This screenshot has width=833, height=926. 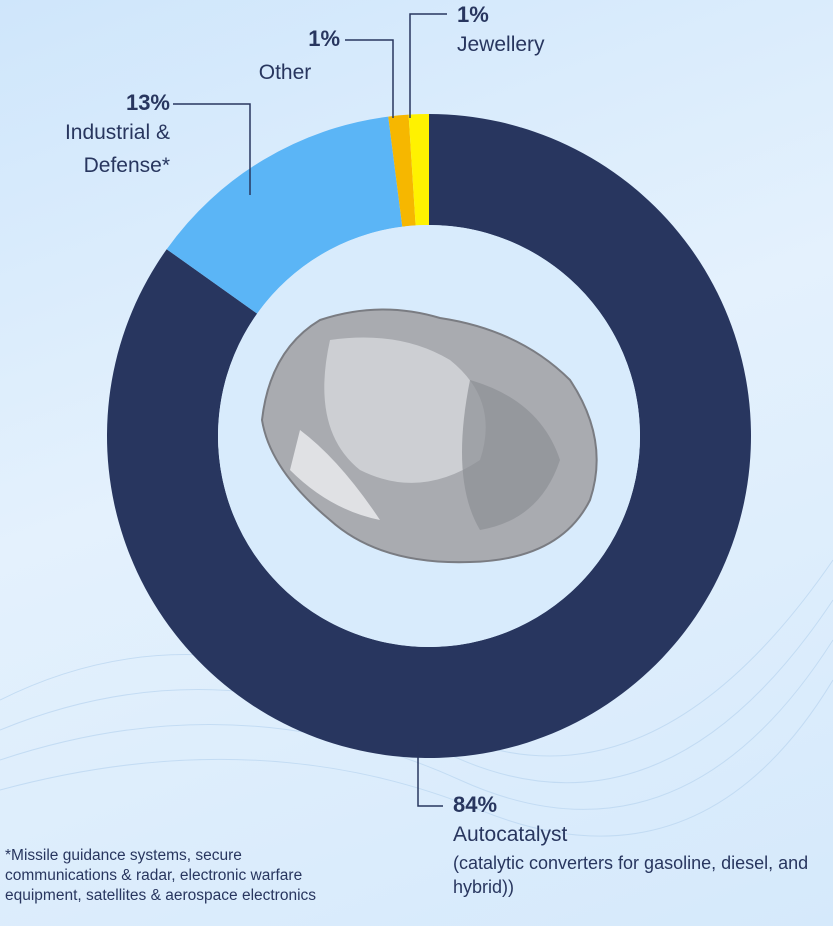 I want to click on category-label: Other, so click(x=285, y=72).